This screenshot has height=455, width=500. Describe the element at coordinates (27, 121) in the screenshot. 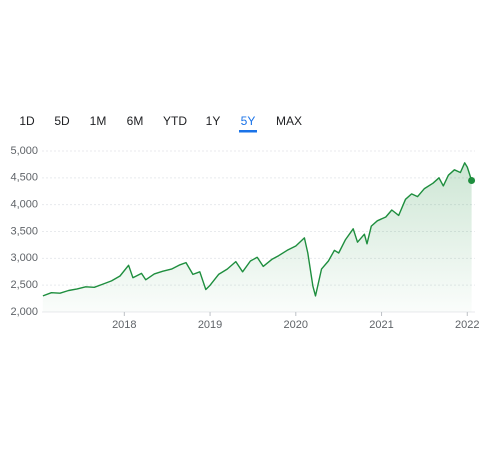

I see `range-tab: 1D` at that location.